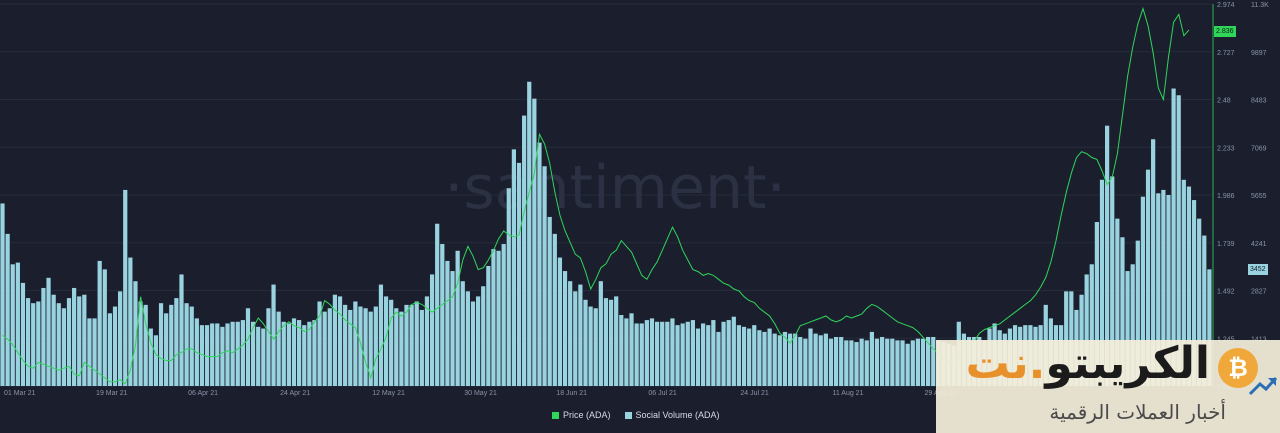 The width and height of the screenshot is (1280, 433). Describe the element at coordinates (581, 415) in the screenshot. I see `legend-item-price: Price (ADA)` at that location.